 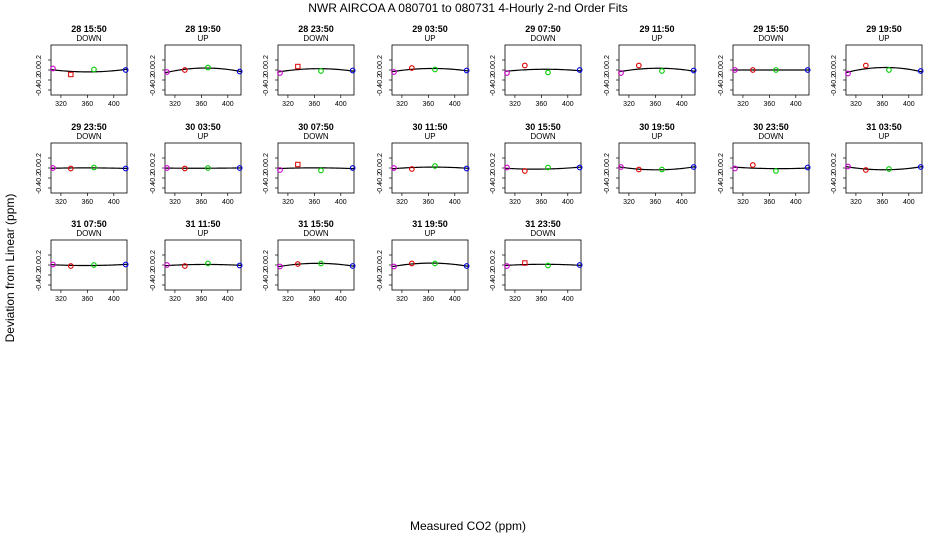 What do you see at coordinates (884, 29) in the screenshot?
I see `panel-time: 29 19:50` at bounding box center [884, 29].